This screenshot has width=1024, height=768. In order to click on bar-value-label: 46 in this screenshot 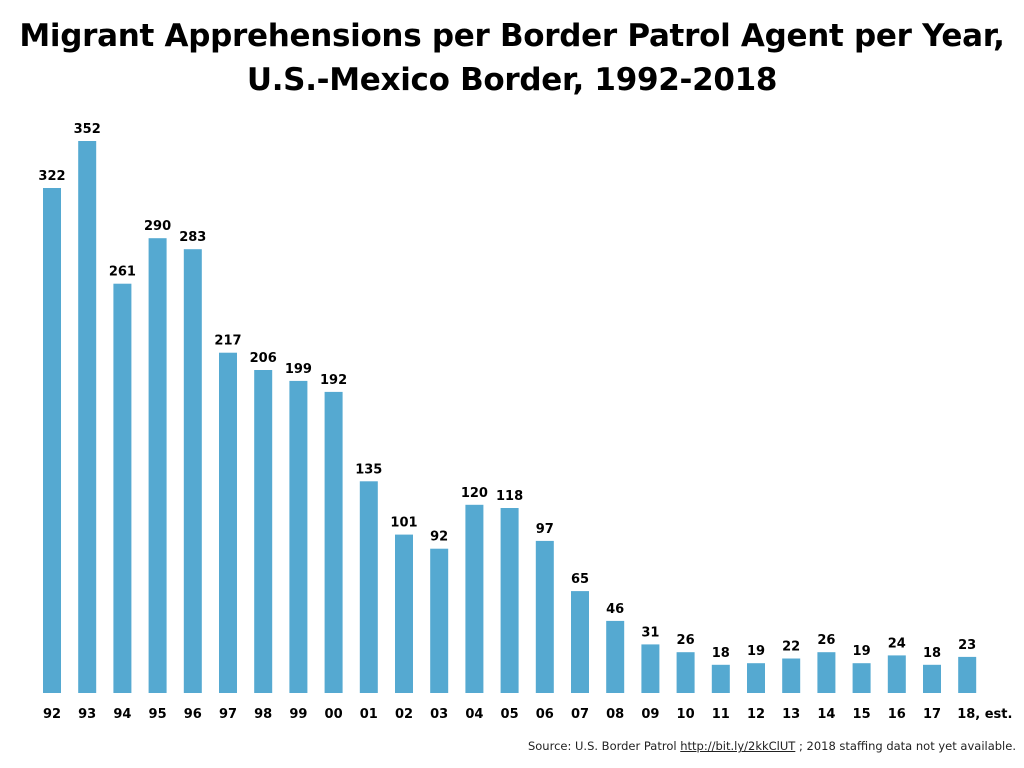, I will do `click(615, 609)`.